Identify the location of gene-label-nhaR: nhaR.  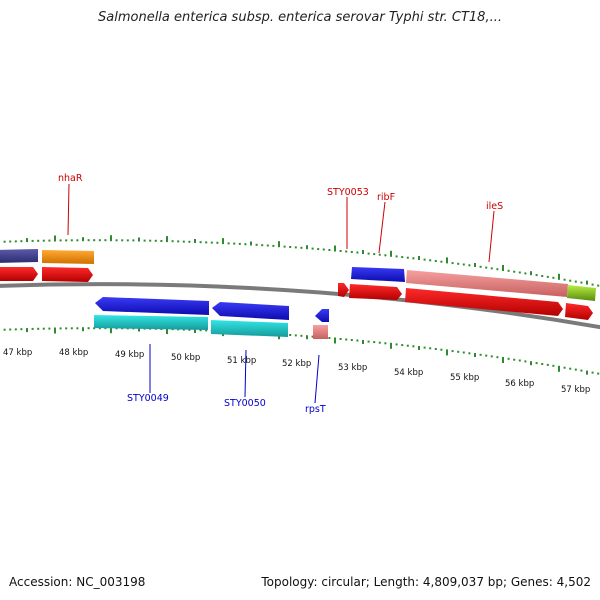
(70, 178).